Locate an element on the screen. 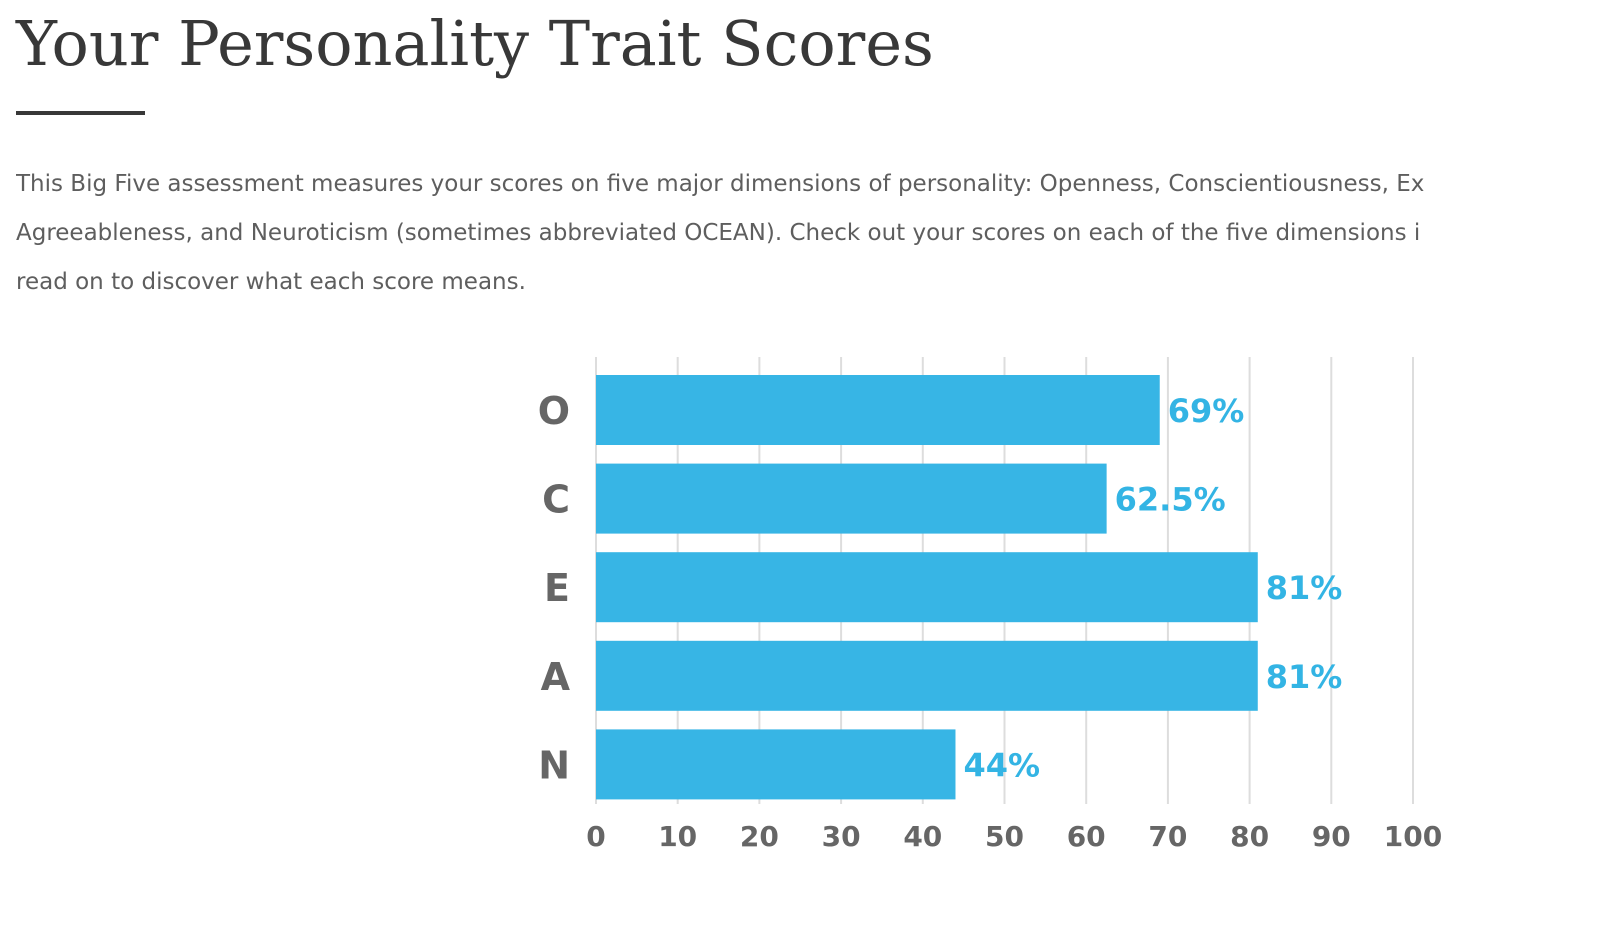  category-label-a: A is located at coordinates (556, 677).